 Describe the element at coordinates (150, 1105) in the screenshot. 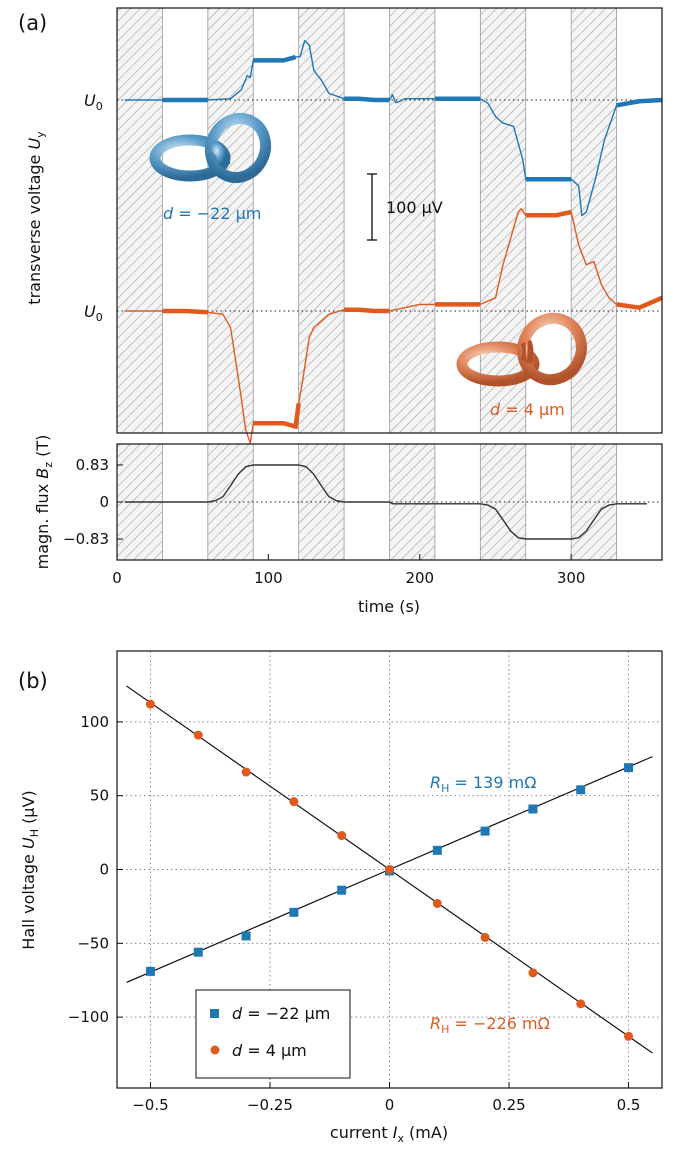

I see `hall-xtick-label-0: −0.5` at that location.